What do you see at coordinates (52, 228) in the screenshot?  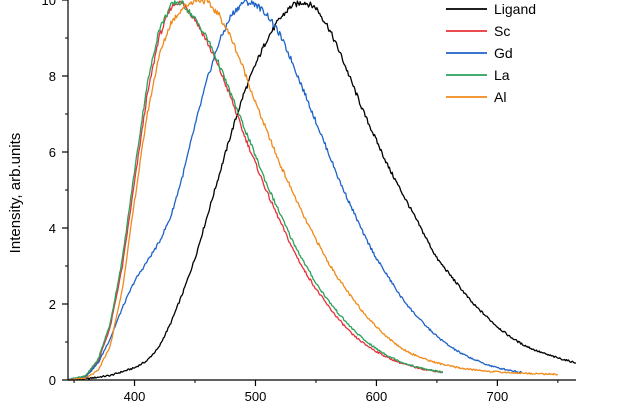 I see `y-tick-label: 4` at bounding box center [52, 228].